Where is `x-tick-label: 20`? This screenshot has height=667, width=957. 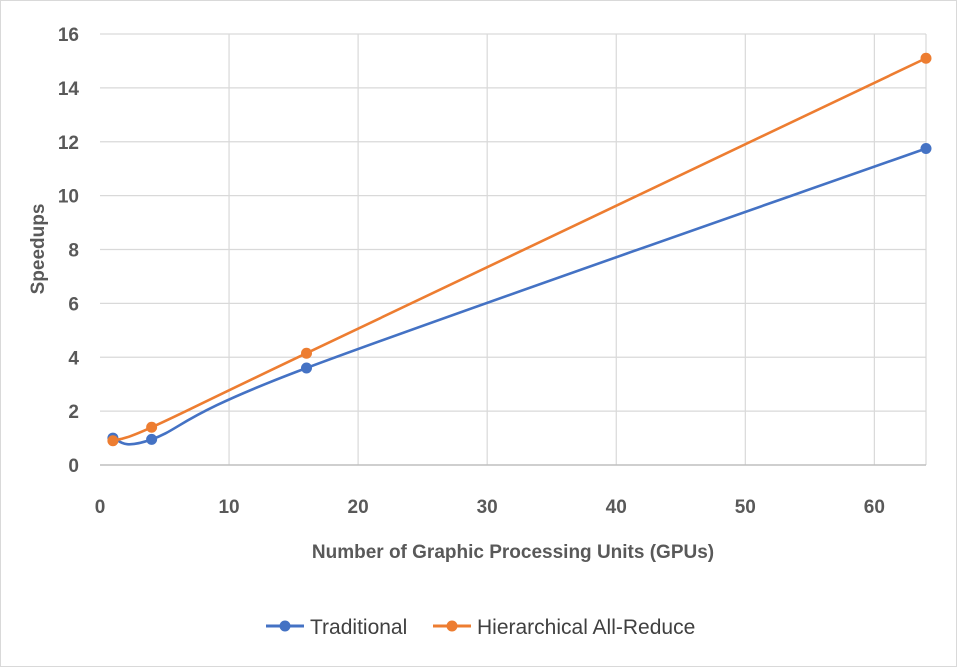 x-tick-label: 20 is located at coordinates (358, 507).